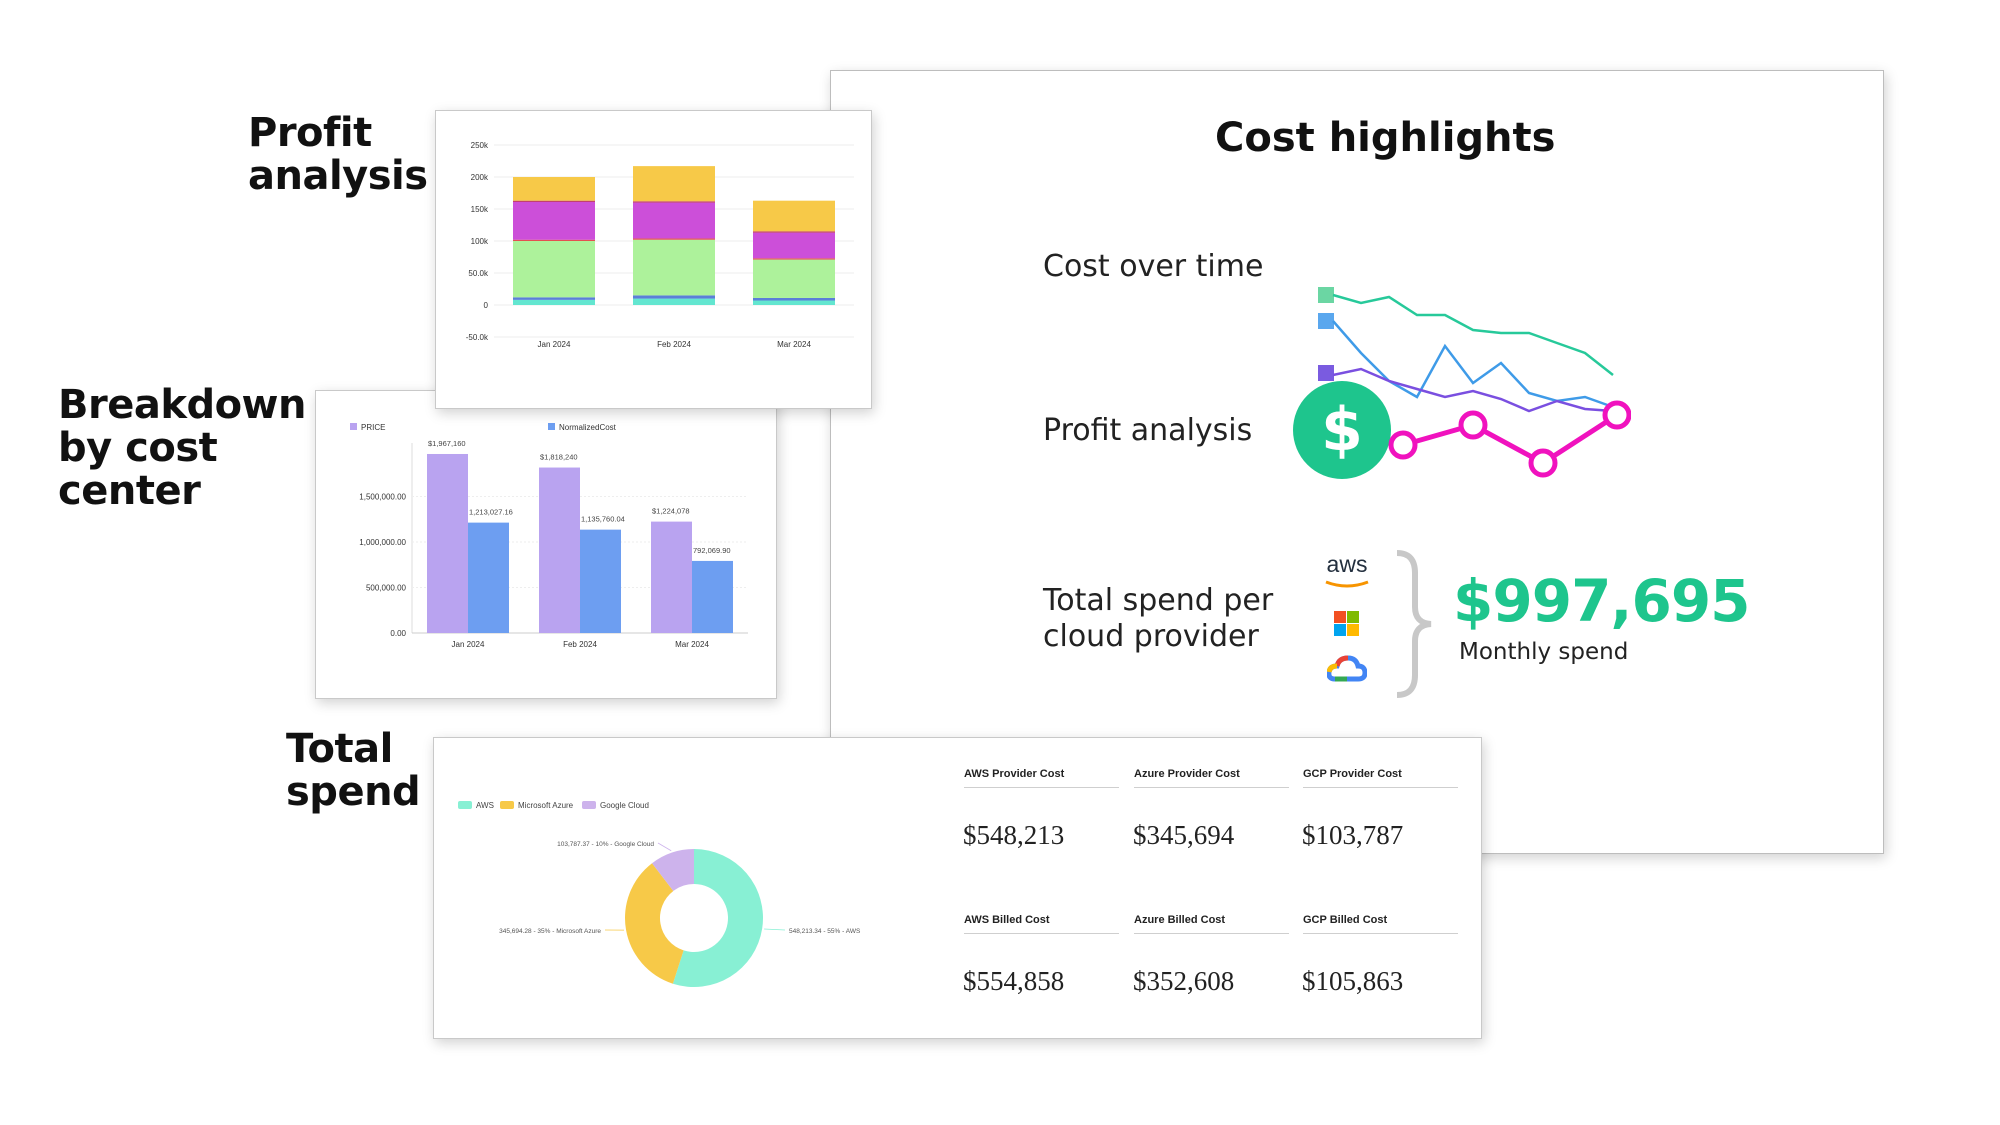  I want to click on metric-value-azure-billed: $352,608, so click(1184, 981).